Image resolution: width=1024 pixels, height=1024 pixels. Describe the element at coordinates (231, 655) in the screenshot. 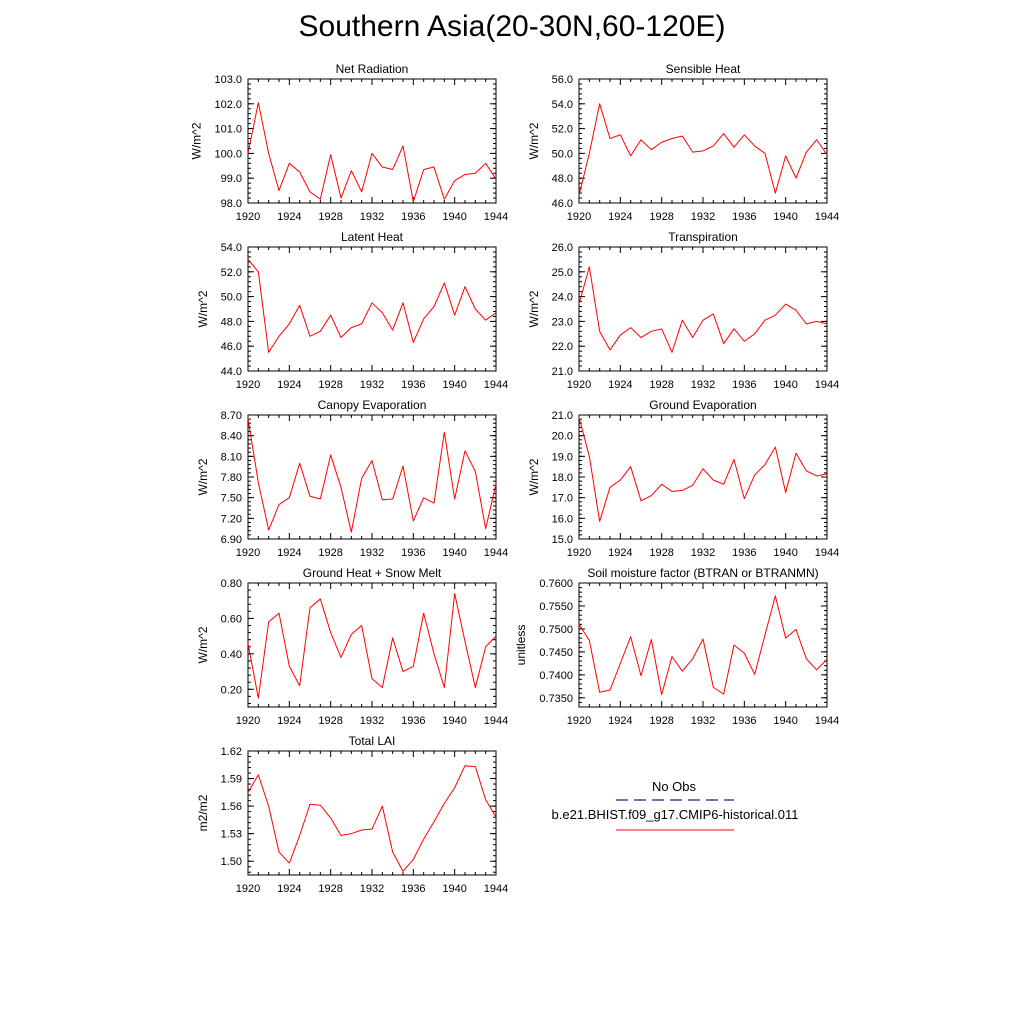

I see `y-tick-label: 0.40` at that location.